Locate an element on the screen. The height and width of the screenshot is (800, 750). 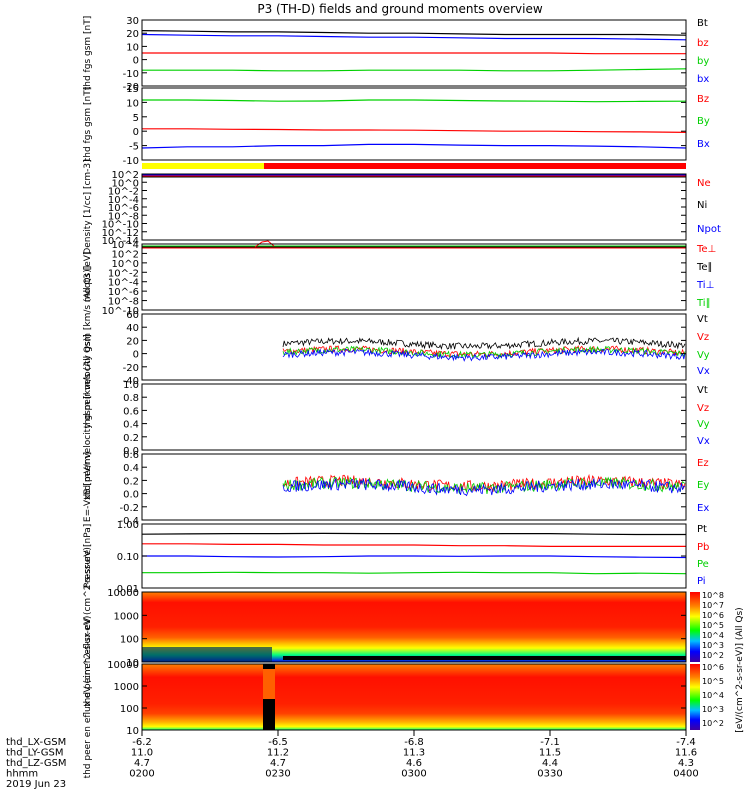
legend-entry: Te⊥ is located at coordinates (706, 249).